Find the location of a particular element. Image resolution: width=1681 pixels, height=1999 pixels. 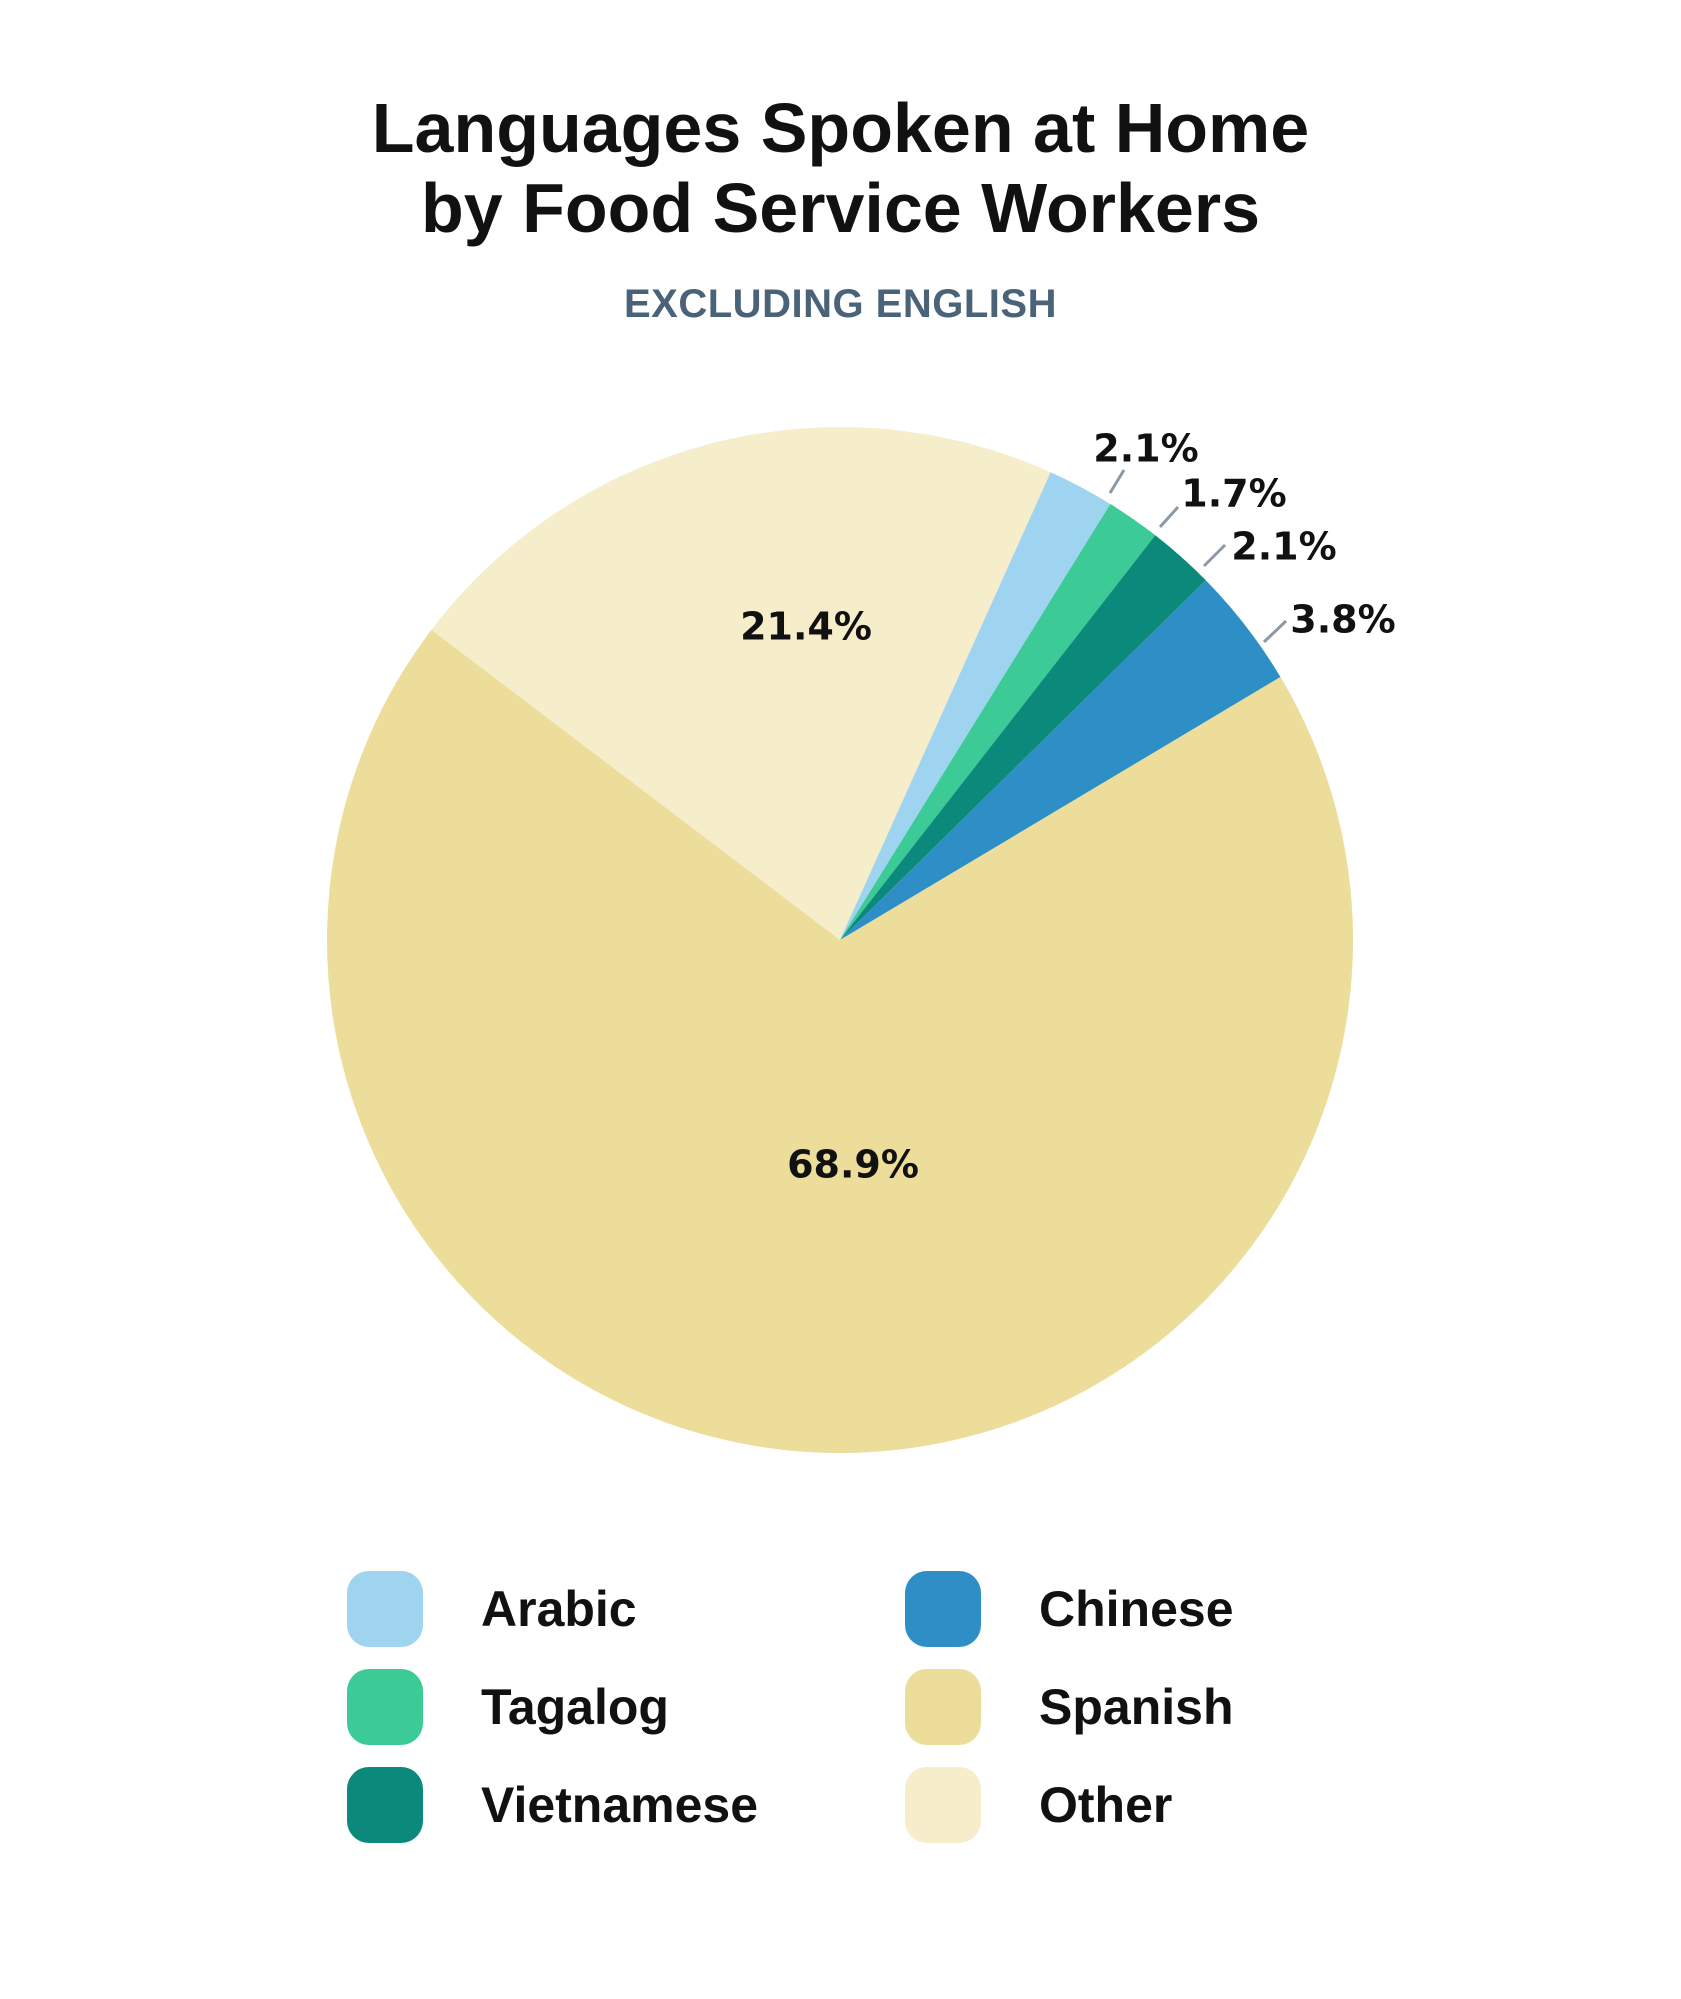

chart-title-line-1: Languages Spoken at Home is located at coordinates (840, 128).